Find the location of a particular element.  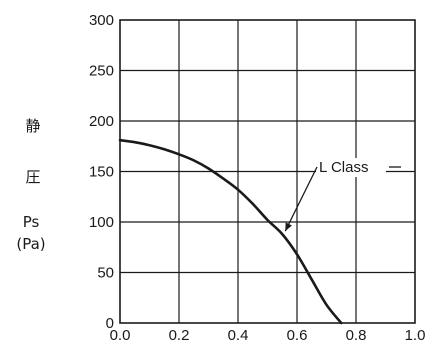

y-tick-labels: 0 50 100 150 200 250 300 is located at coordinates (101, 172).